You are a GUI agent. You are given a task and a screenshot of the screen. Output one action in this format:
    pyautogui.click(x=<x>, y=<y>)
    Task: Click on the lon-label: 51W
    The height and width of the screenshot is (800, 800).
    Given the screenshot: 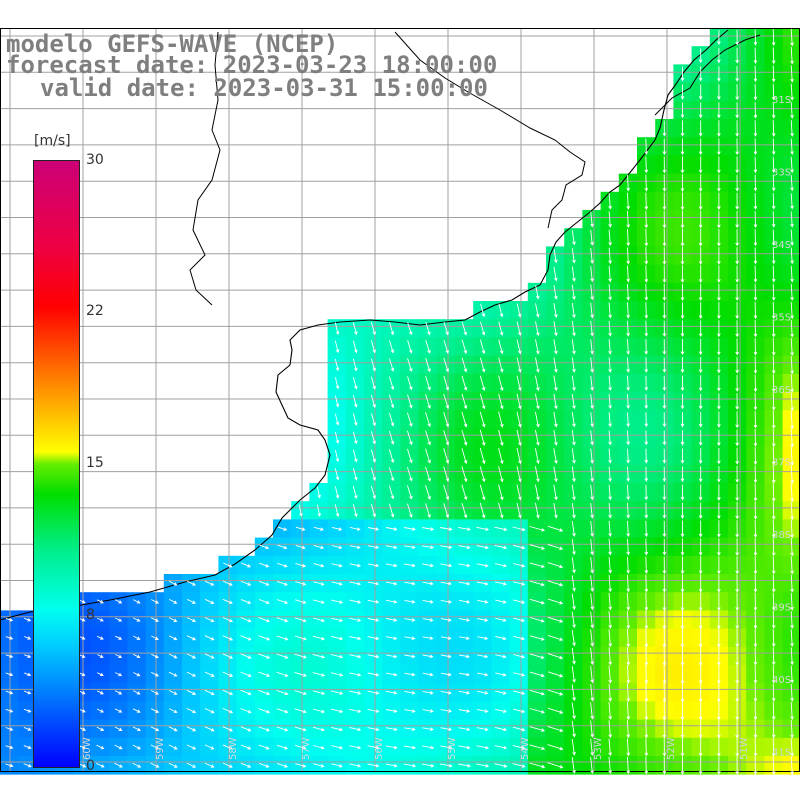 What is the action you would take?
    pyautogui.click(x=744, y=748)
    